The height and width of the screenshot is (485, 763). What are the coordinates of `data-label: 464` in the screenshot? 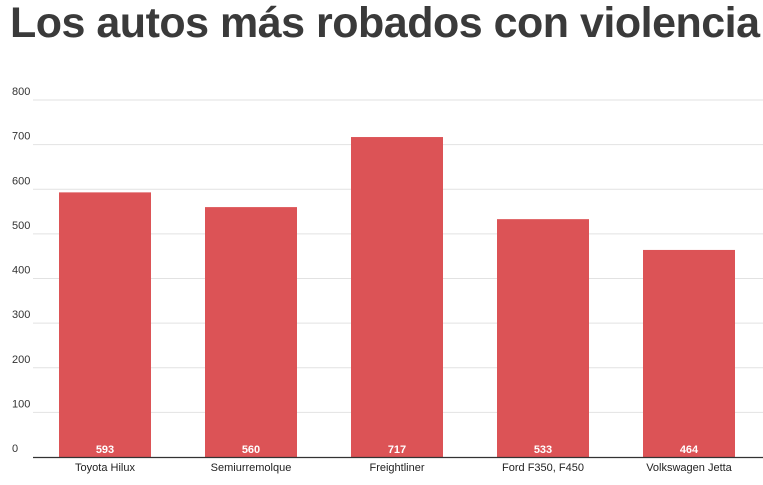 It's located at (689, 450).